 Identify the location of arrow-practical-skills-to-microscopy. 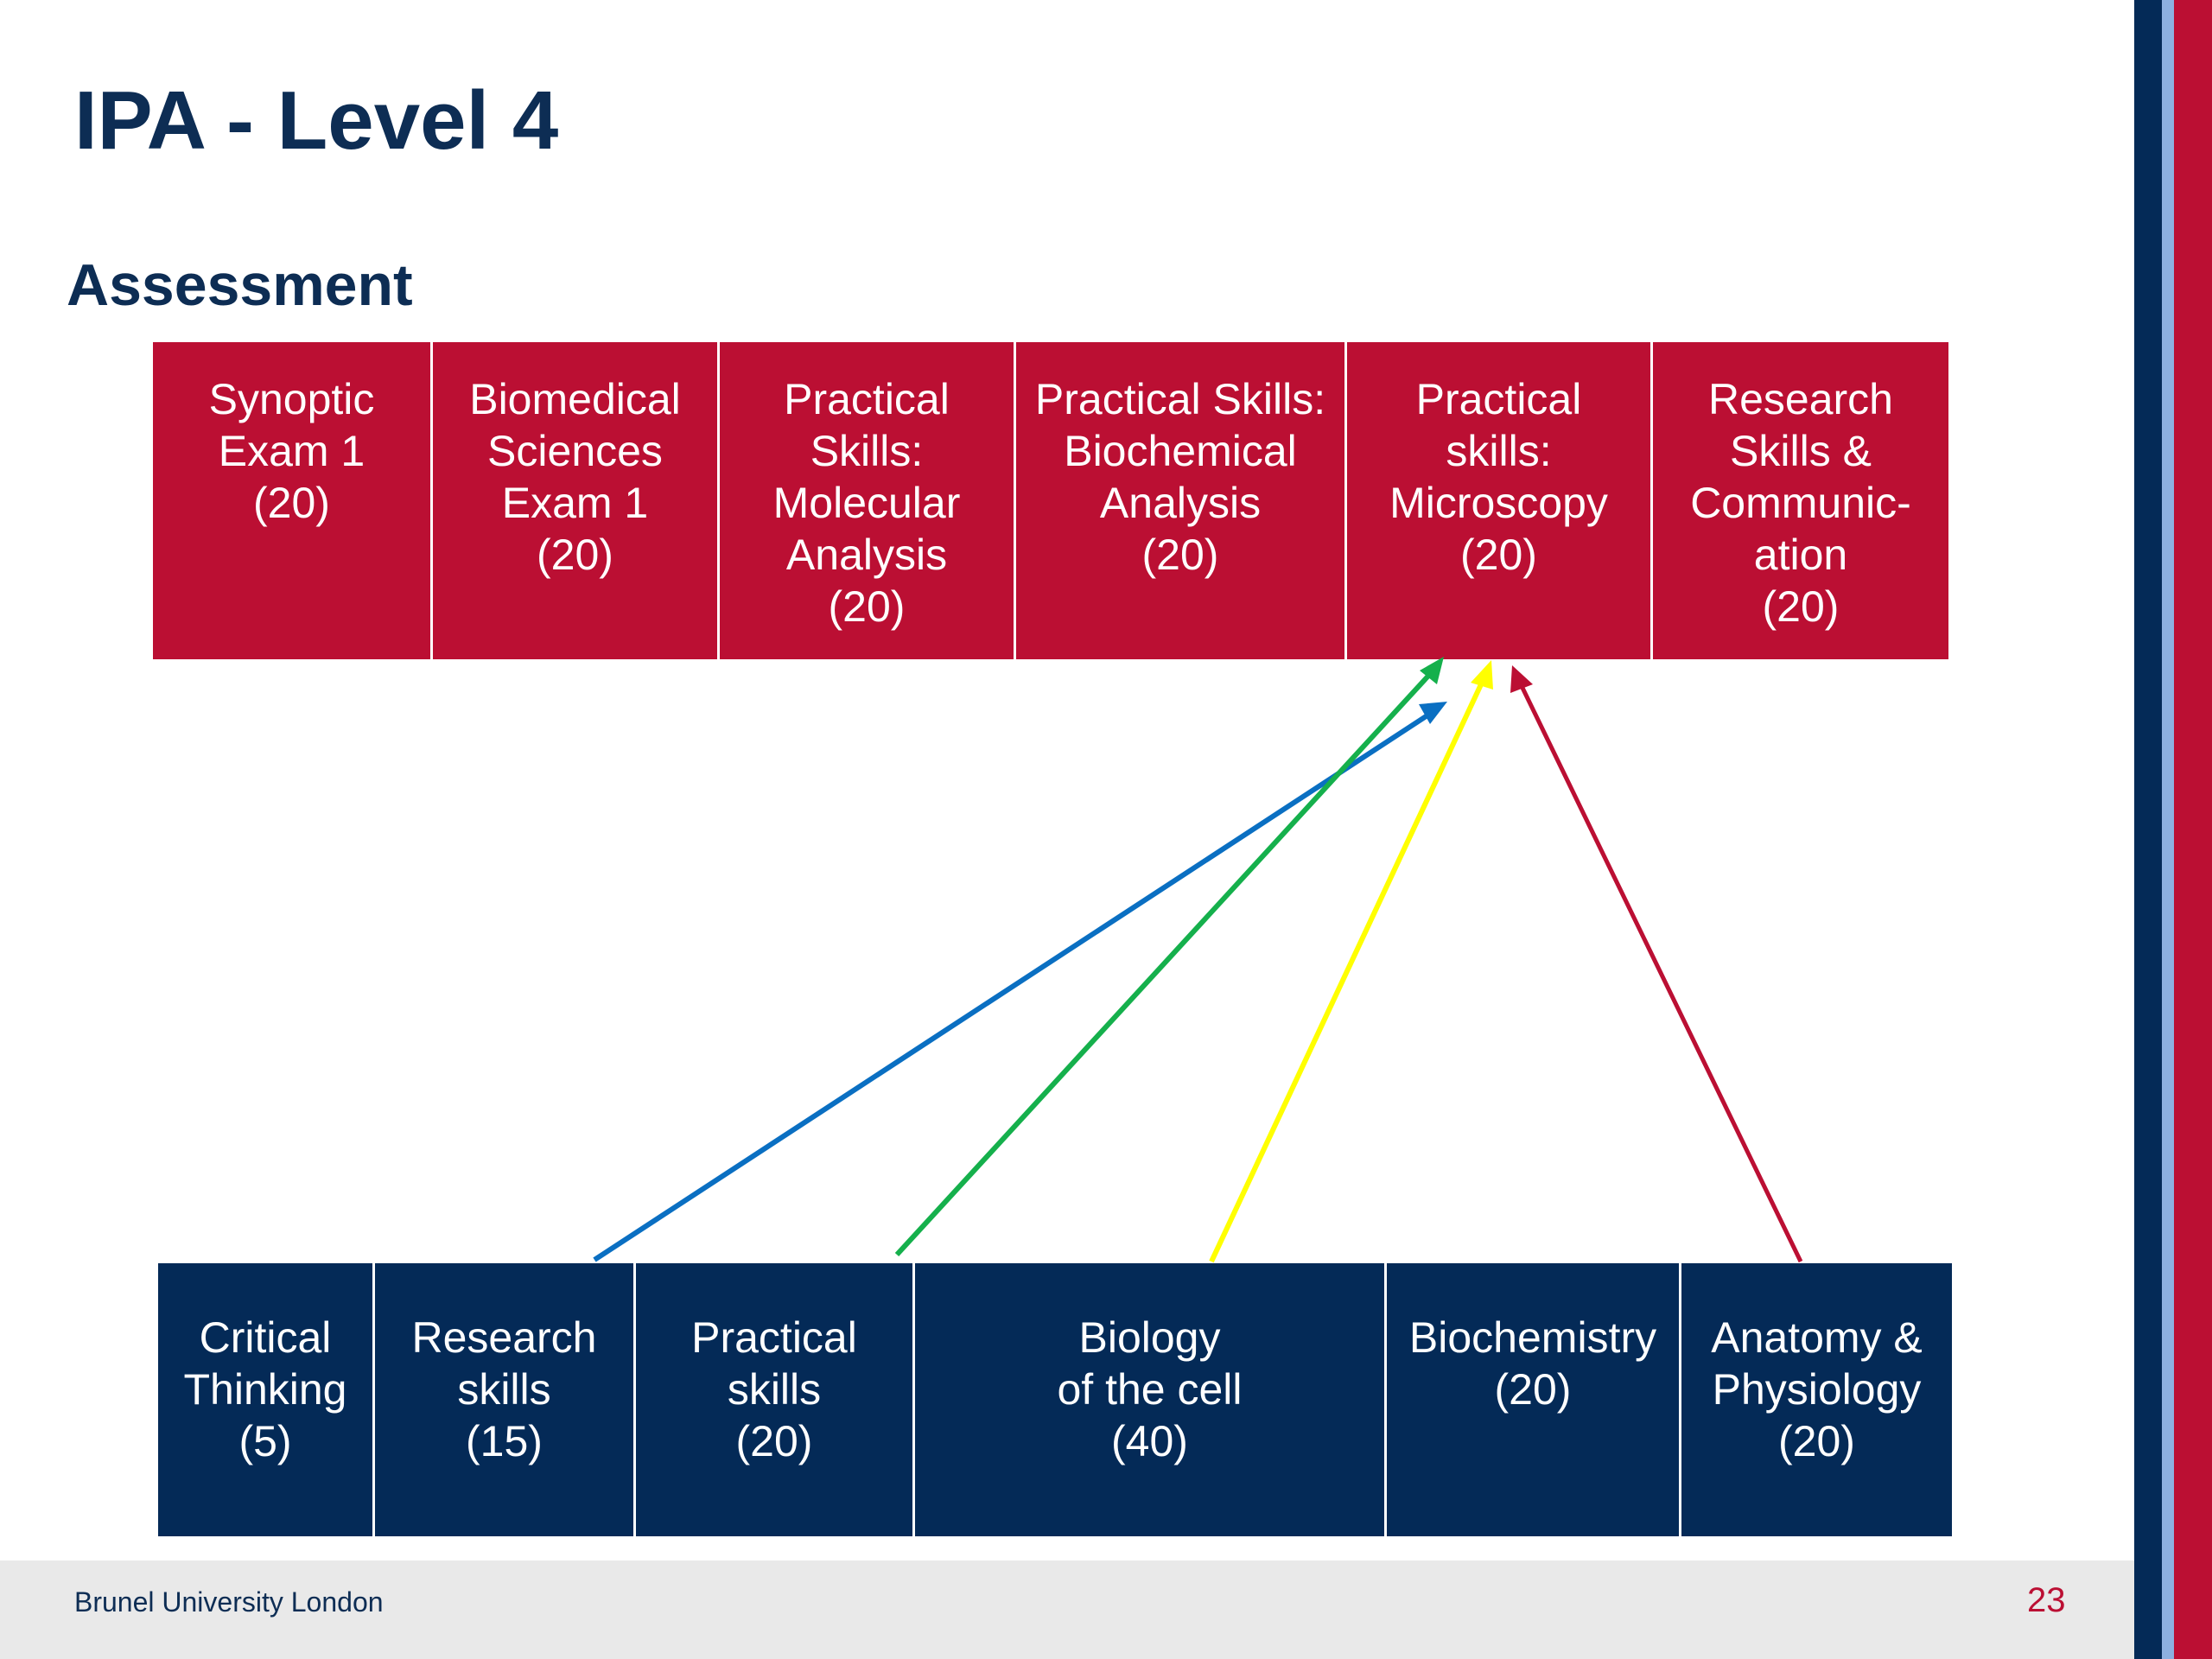
(1163, 964).